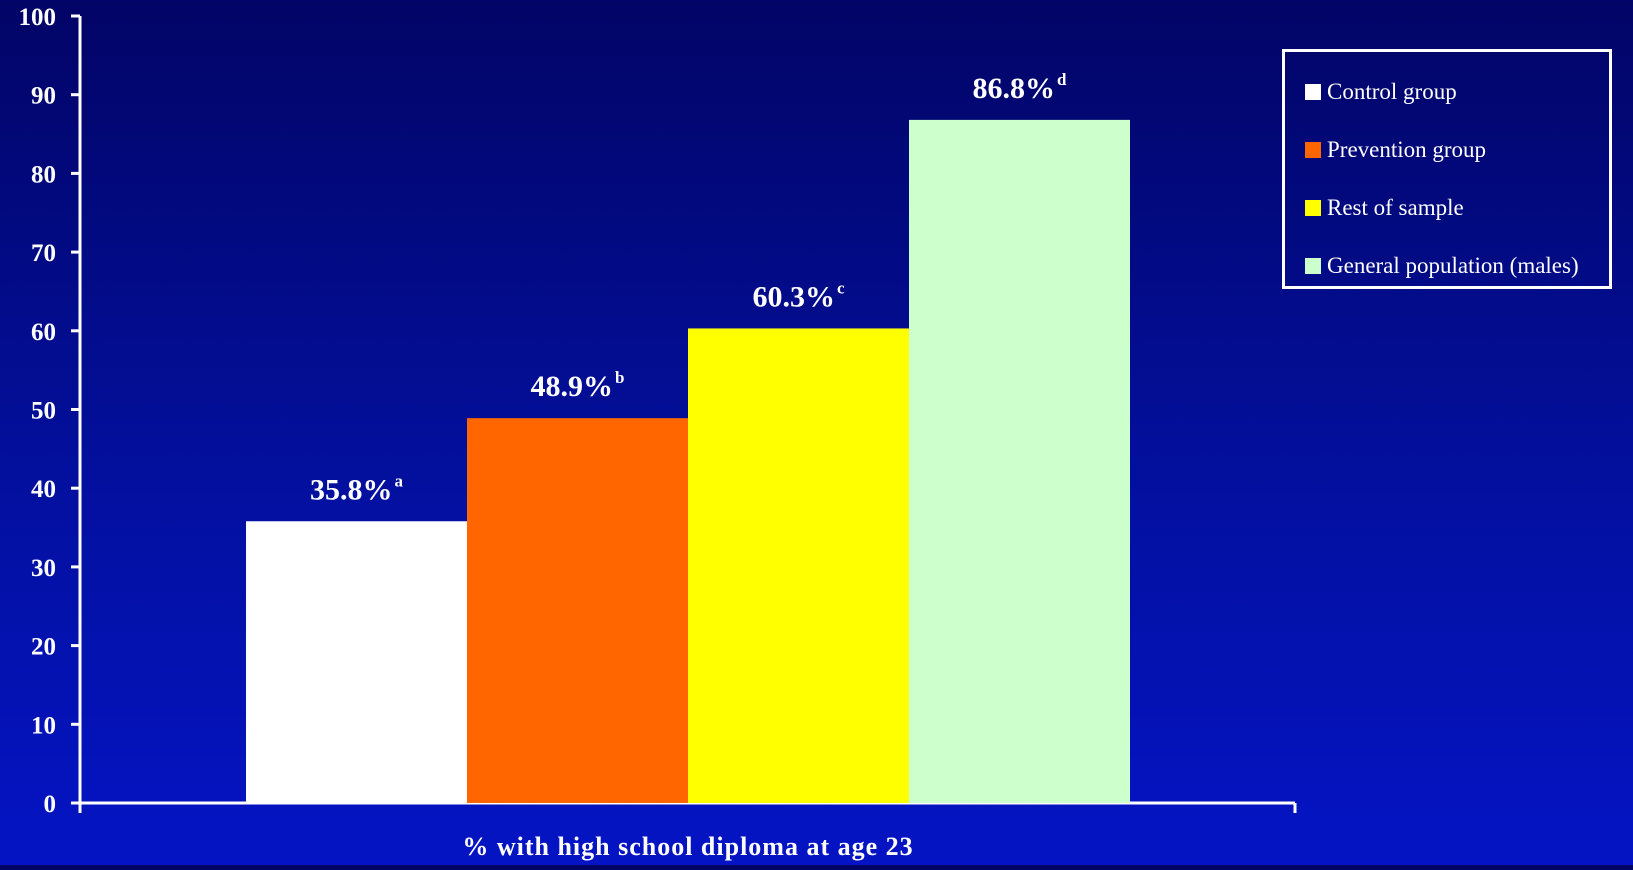 The height and width of the screenshot is (870, 1633). Describe the element at coordinates (50, 804) in the screenshot. I see `y-tick-label: 0` at that location.